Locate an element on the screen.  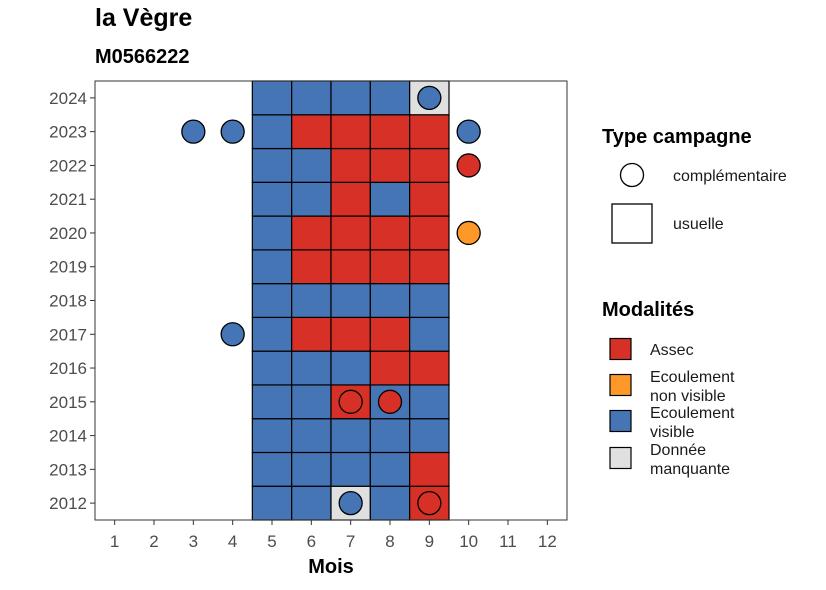
x-tick-label: 2 is located at coordinates (153, 541).